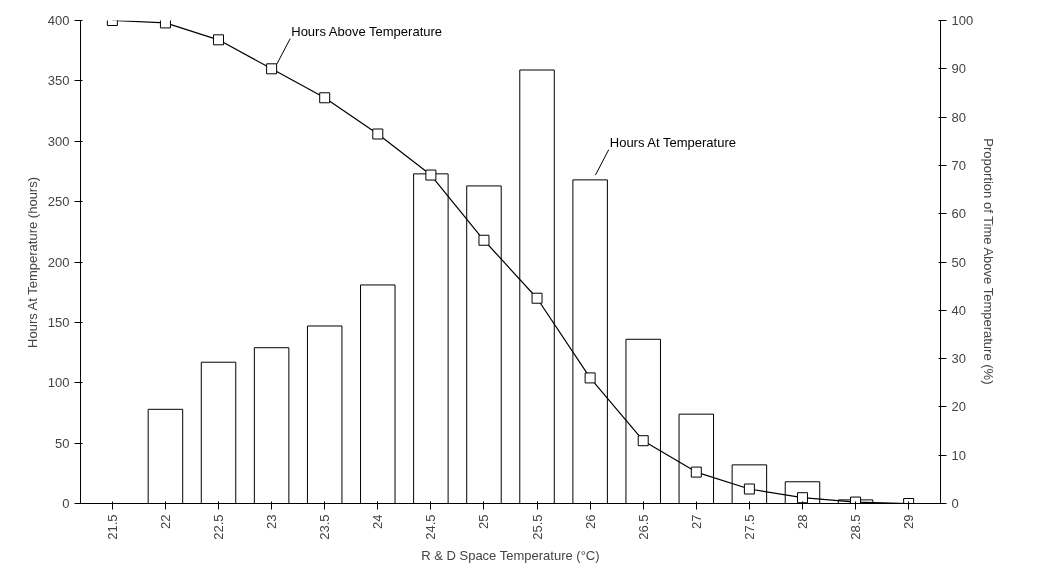 The width and height of the screenshot is (1040, 573). I want to click on x-axis-title: R & D Space Temperature (°C), so click(510, 555).